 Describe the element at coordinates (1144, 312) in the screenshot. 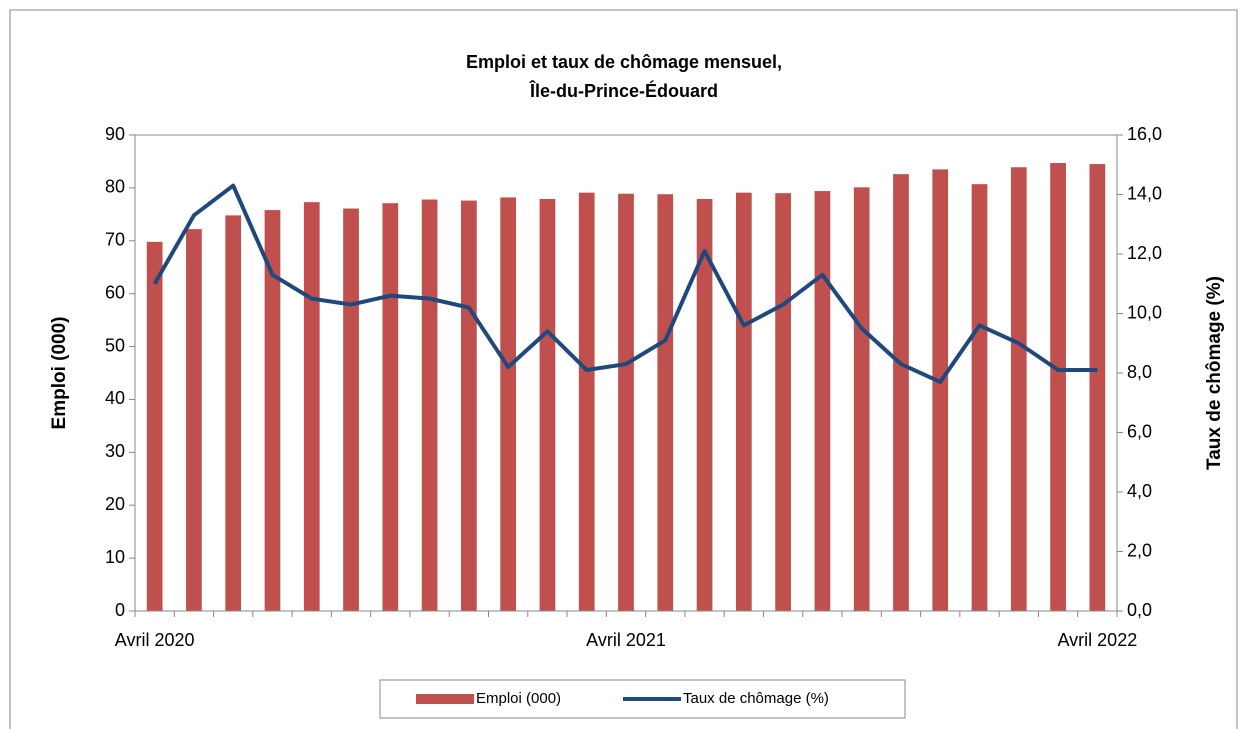

I see `y2-tick-label: 10,0` at that location.